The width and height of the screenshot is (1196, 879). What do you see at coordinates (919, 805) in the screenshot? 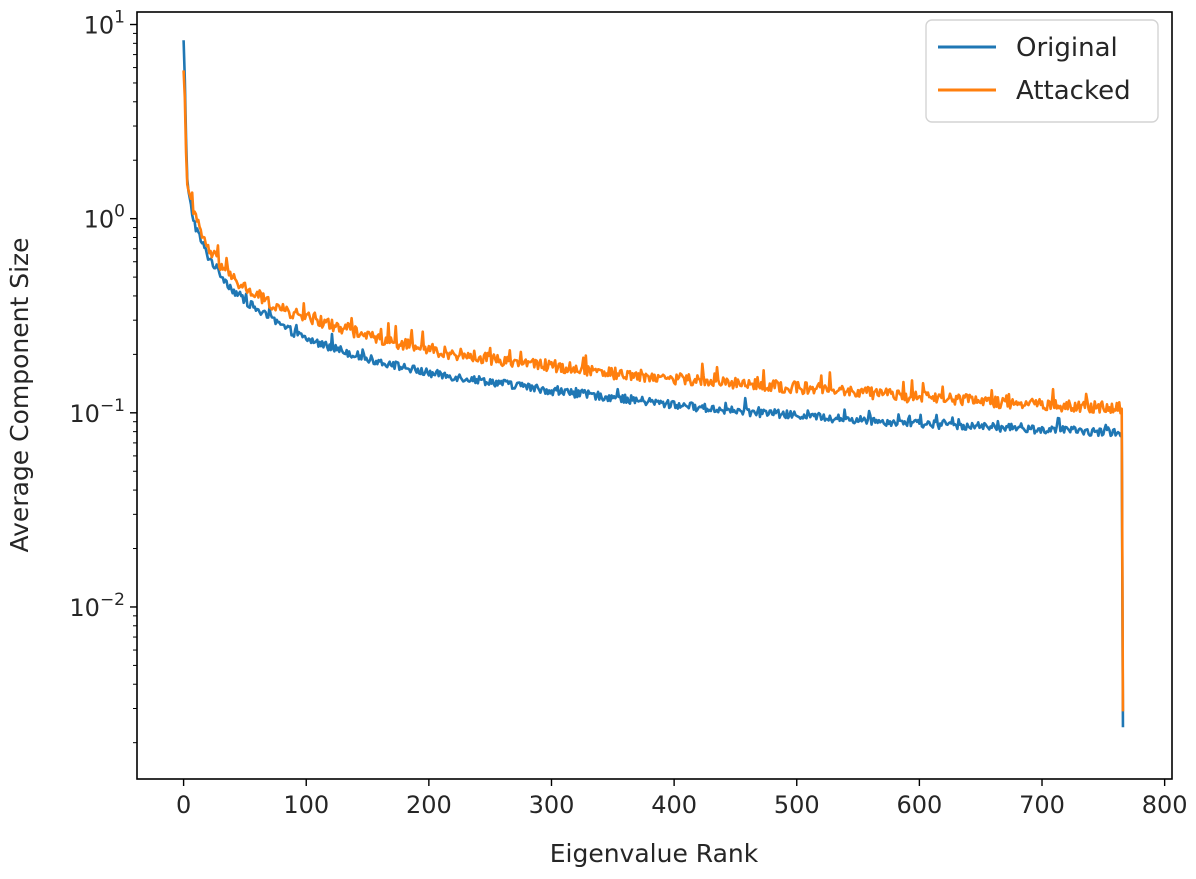
I see `x-tick-label: 600` at bounding box center [919, 805].